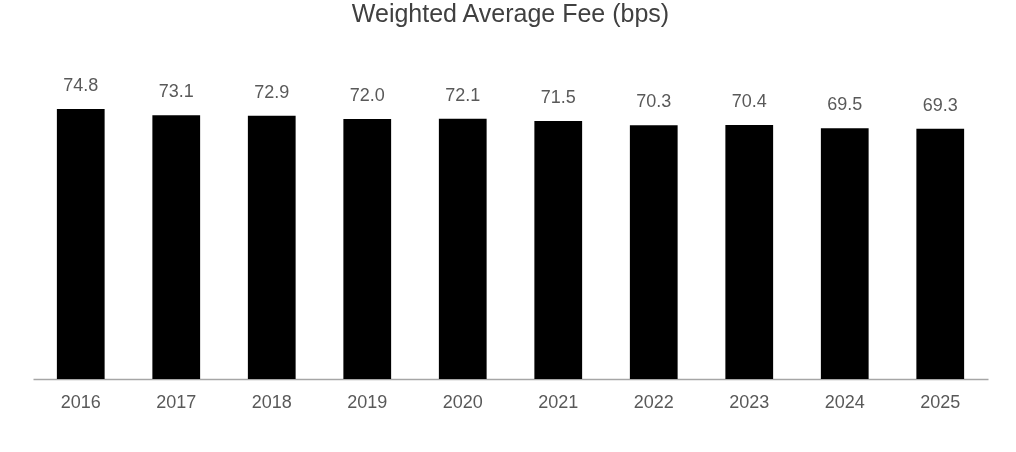  What do you see at coordinates (845, 104) in the screenshot?
I see `data-label: 69.5` at bounding box center [845, 104].